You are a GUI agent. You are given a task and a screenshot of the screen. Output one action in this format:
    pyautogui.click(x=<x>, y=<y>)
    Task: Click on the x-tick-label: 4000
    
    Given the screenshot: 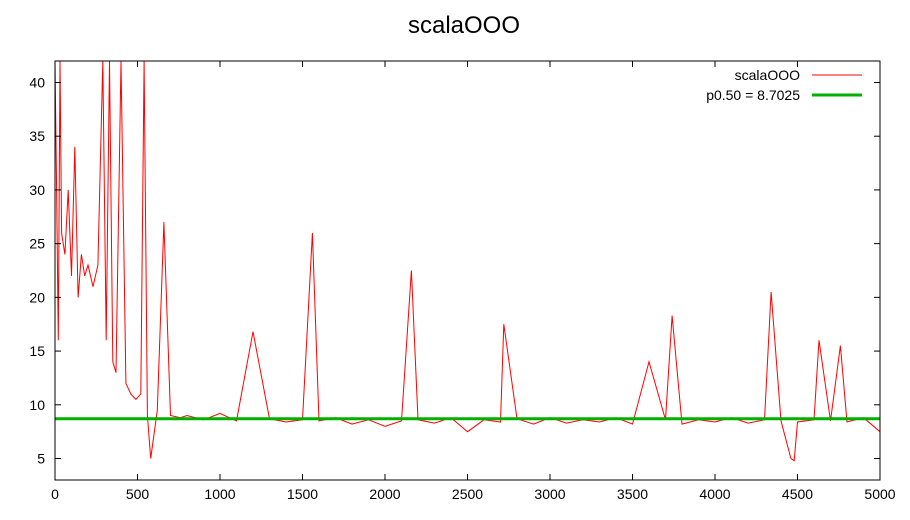 What is the action you would take?
    pyautogui.click(x=714, y=494)
    